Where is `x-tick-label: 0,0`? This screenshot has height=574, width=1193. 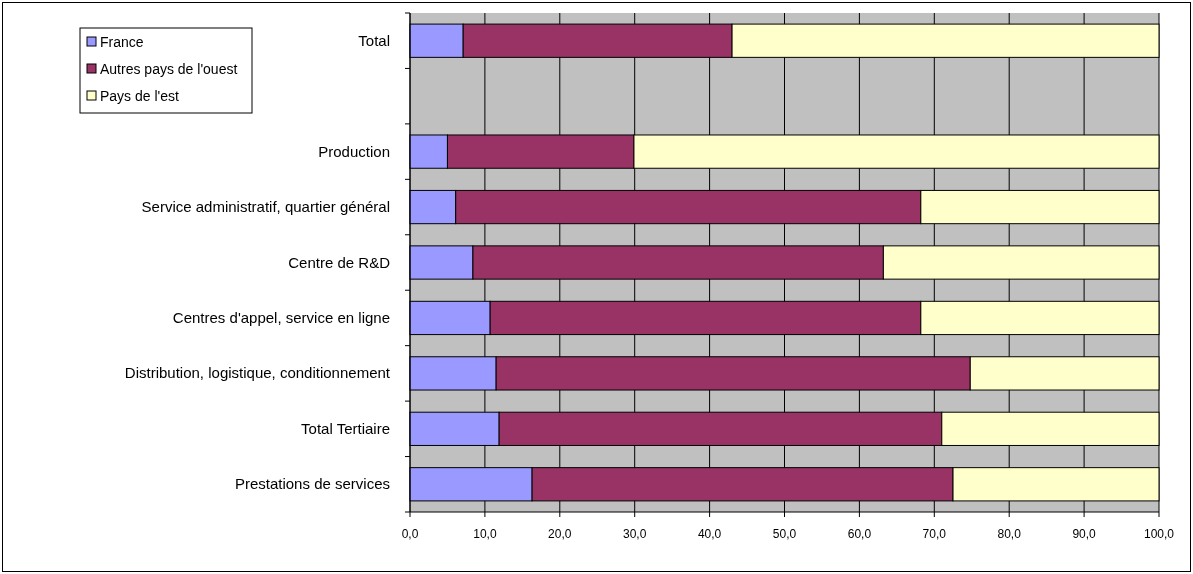
x-tick-label: 0,0 is located at coordinates (410, 534).